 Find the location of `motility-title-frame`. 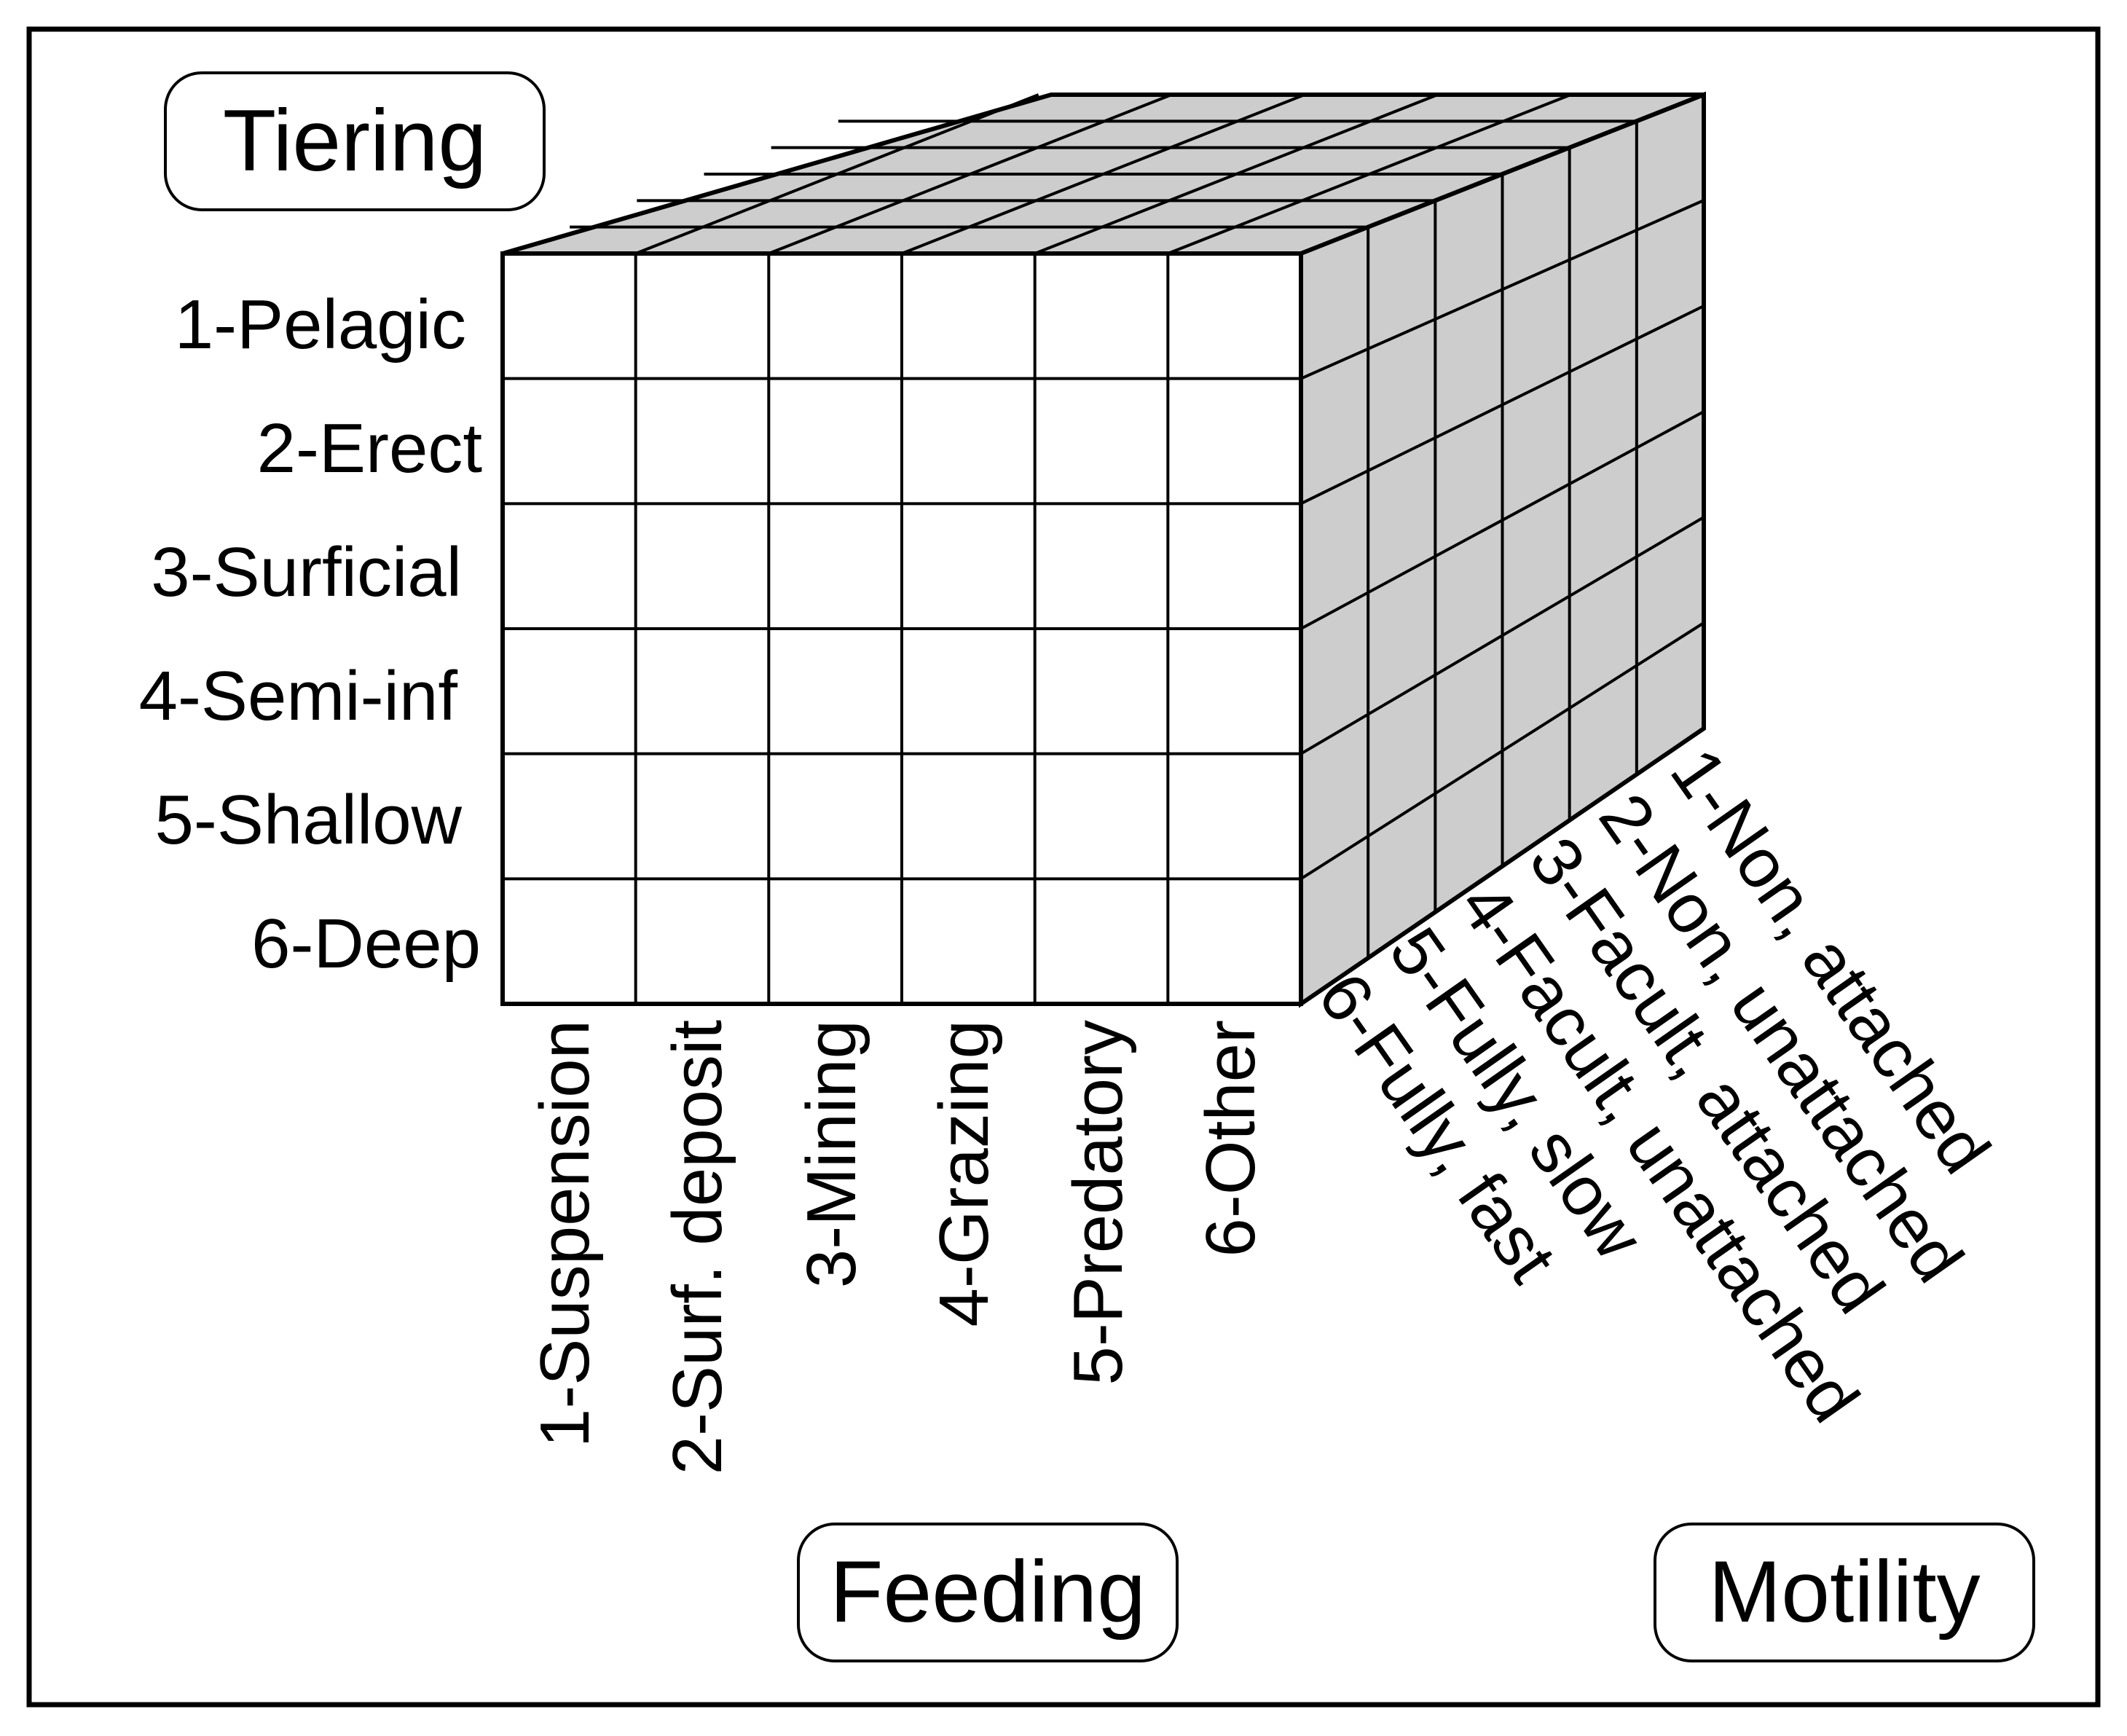

motility-title-frame is located at coordinates (1844, 1592).